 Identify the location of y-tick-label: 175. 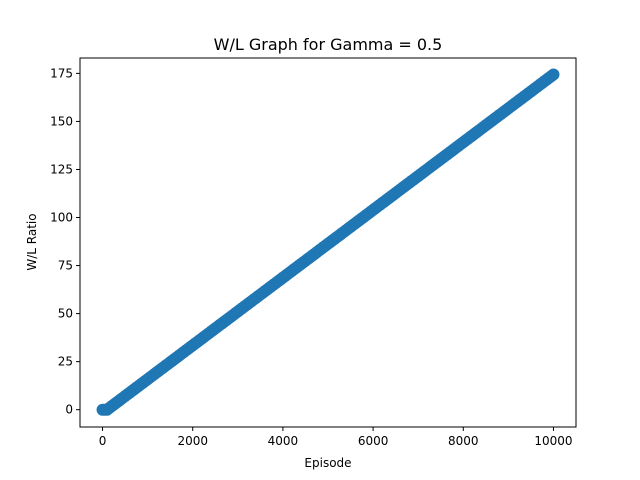
(61, 73).